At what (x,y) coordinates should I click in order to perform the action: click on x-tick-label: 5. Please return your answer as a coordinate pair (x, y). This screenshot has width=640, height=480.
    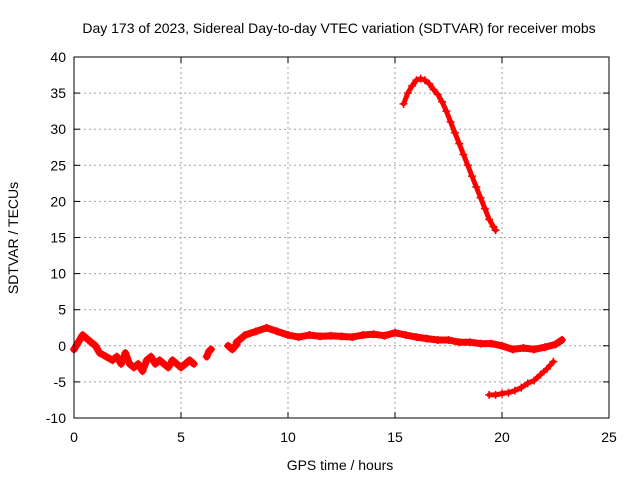
    Looking at the image, I should click on (181, 437).